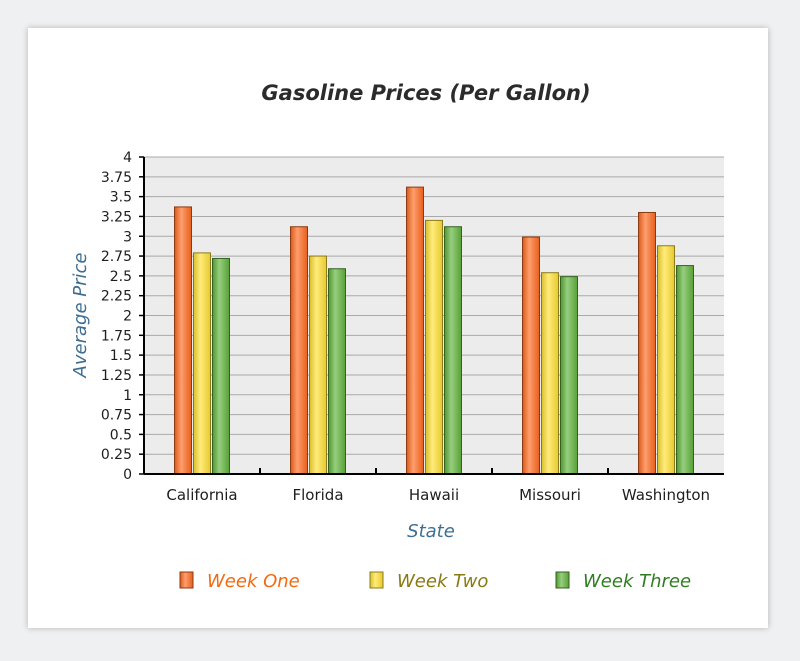  I want to click on y-tick-label: 4, so click(127, 158).